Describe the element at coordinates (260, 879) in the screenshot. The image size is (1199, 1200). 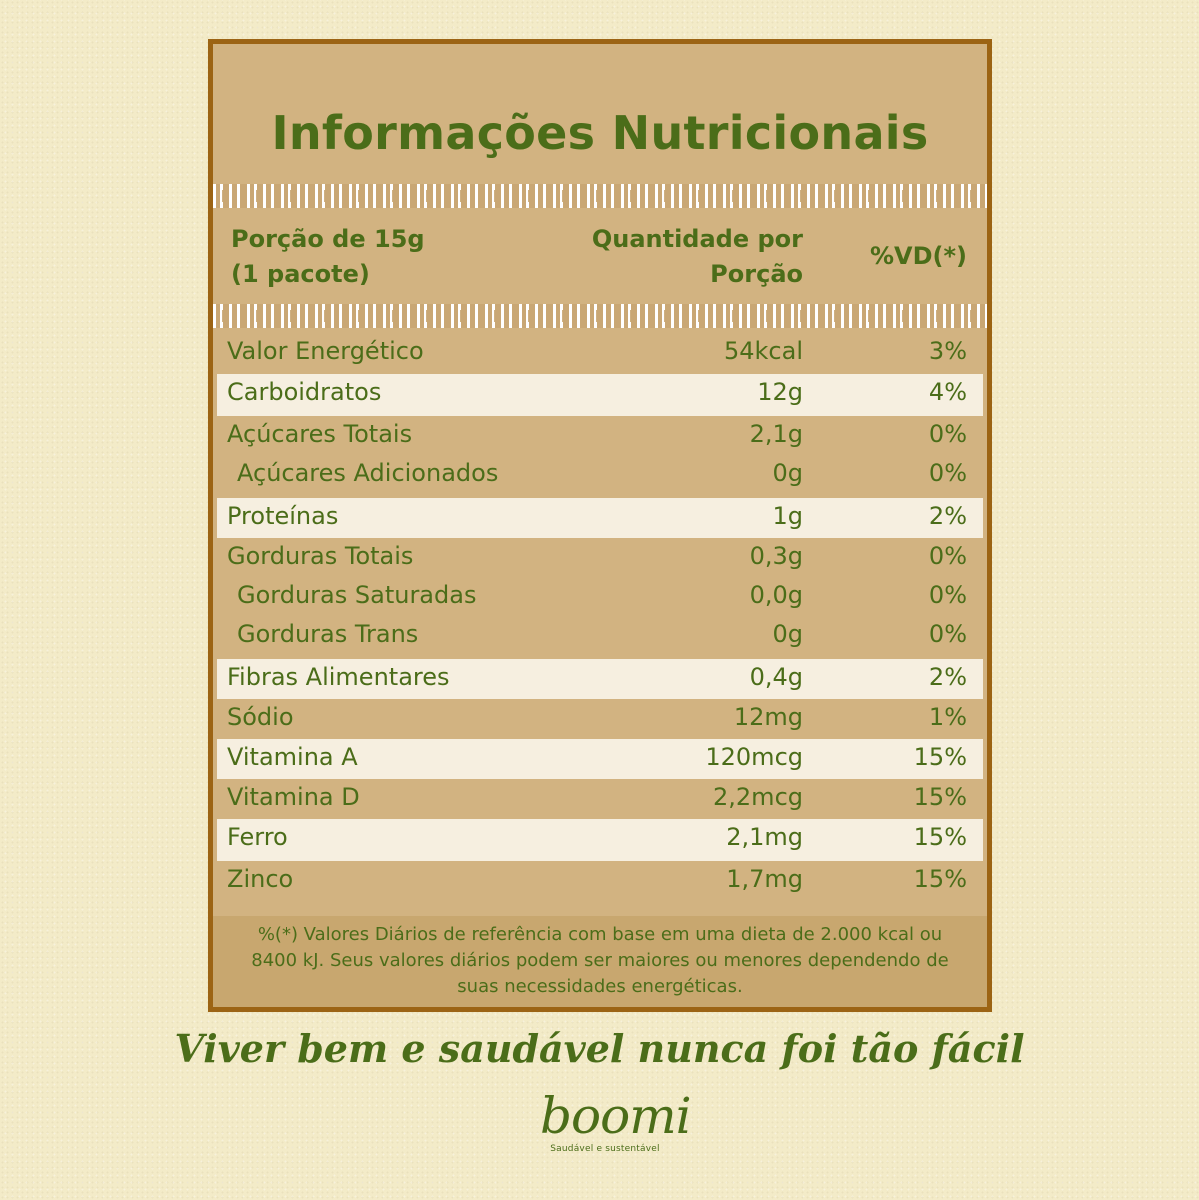
I see `nutrient-name: Zinco` at that location.